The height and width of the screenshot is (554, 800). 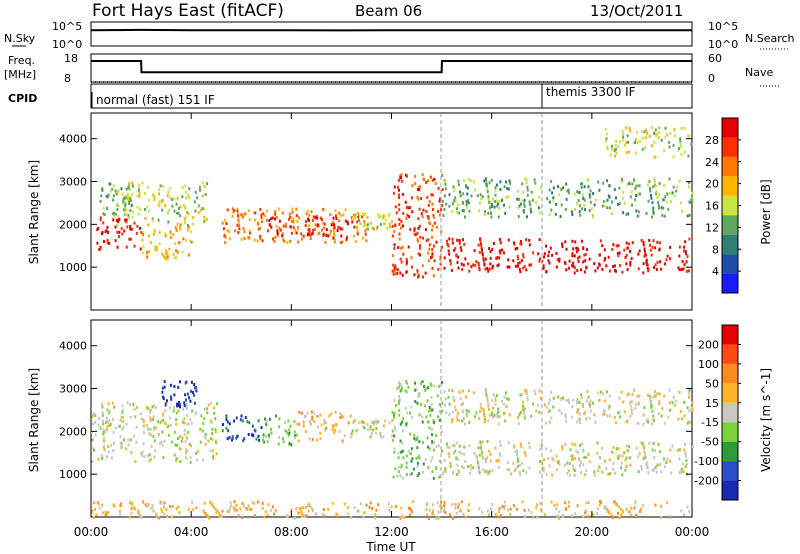 I want to click on velocity-colorbar-segment, so click(x=730, y=432).